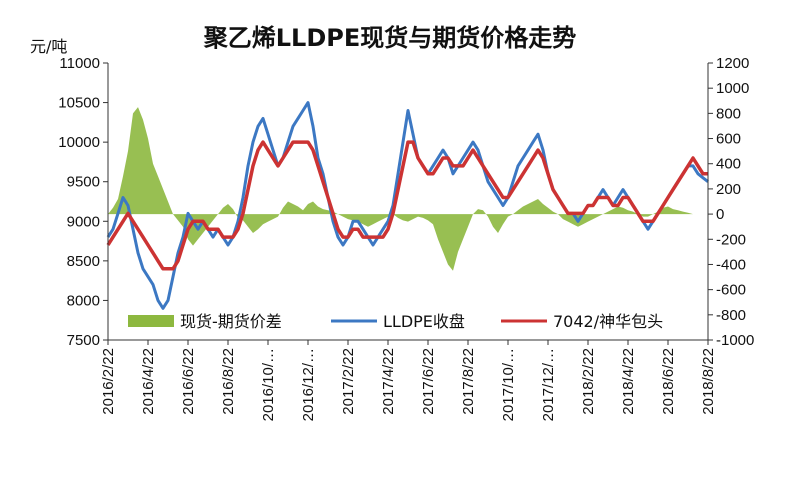 The image size is (800, 483). What do you see at coordinates (735, 340) in the screenshot?
I see `y-tick-label-right: -1000` at bounding box center [735, 340].